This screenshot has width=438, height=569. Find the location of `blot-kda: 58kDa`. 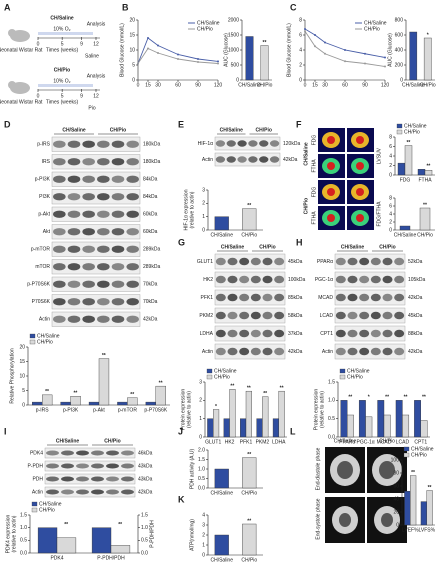

blot-kda: 58kDa is located at coordinates (295, 316).